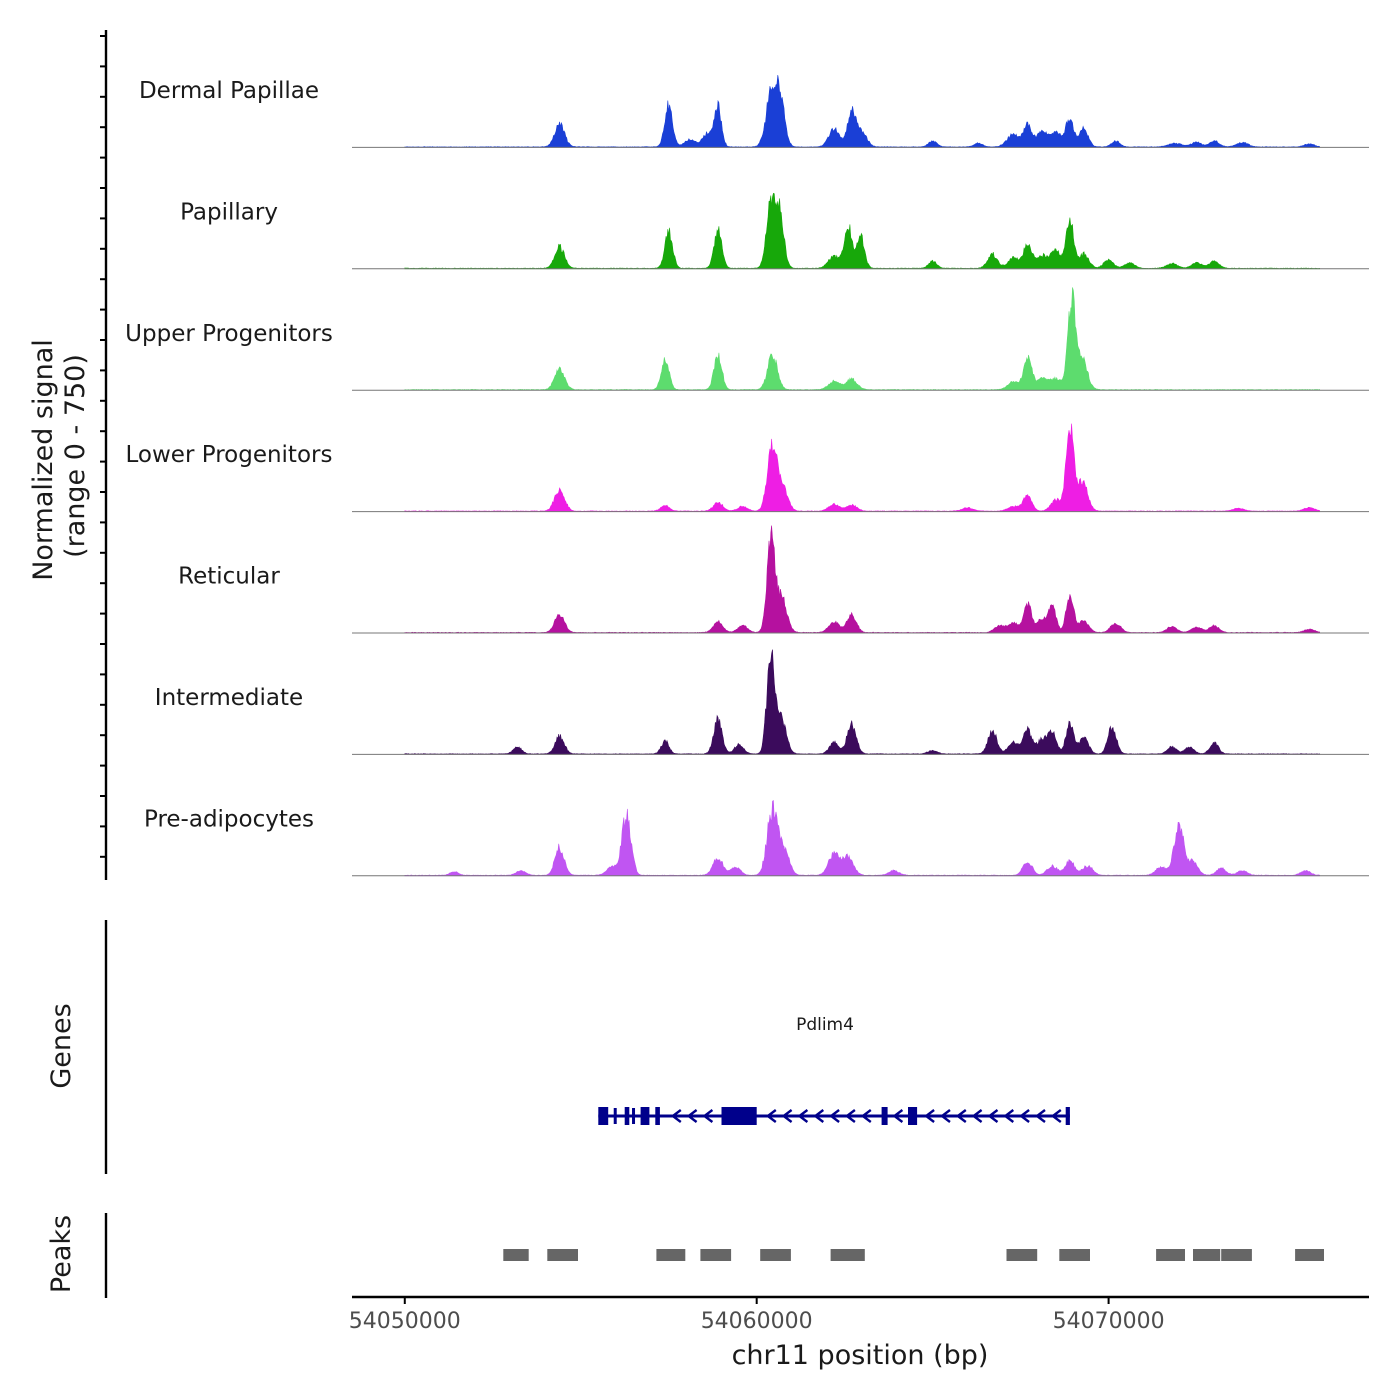 The height and width of the screenshot is (1400, 1400). I want to click on track-label-intermediate: Intermediate, so click(229, 698).